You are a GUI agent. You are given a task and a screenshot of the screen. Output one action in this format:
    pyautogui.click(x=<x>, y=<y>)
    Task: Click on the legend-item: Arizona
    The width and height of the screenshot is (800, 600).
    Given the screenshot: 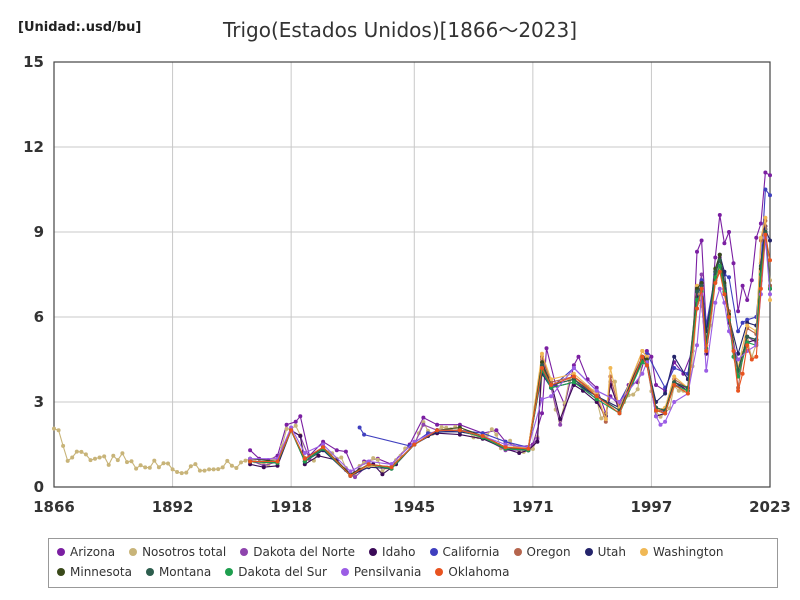 What is the action you would take?
    pyautogui.click(x=86, y=552)
    